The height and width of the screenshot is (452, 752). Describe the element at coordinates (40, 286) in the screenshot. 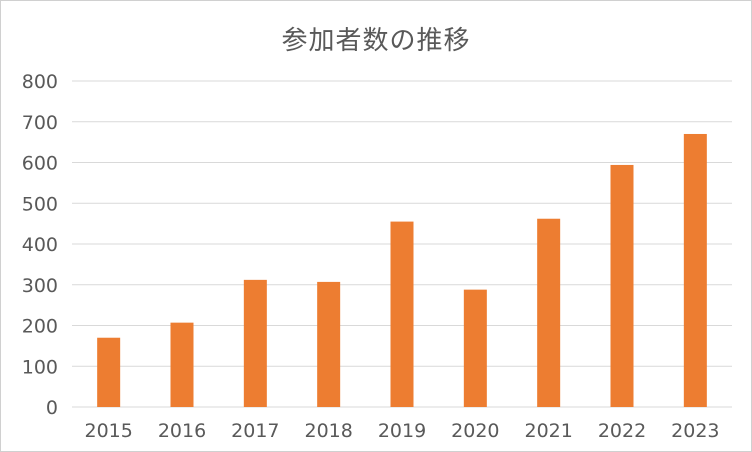

I see `y-tick-label: 300` at that location.